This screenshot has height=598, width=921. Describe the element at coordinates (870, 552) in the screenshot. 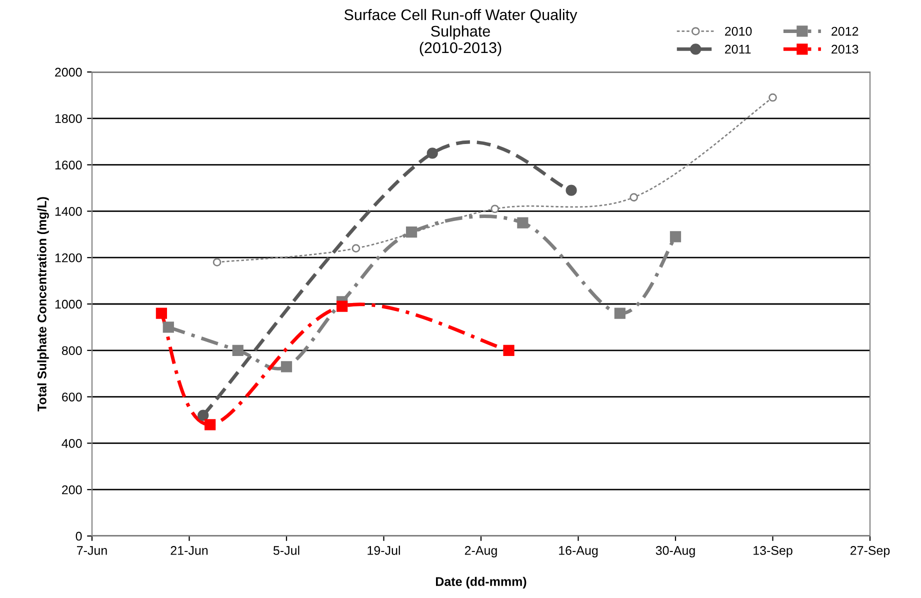

I see `x-tick-label: 27-Sep` at that location.